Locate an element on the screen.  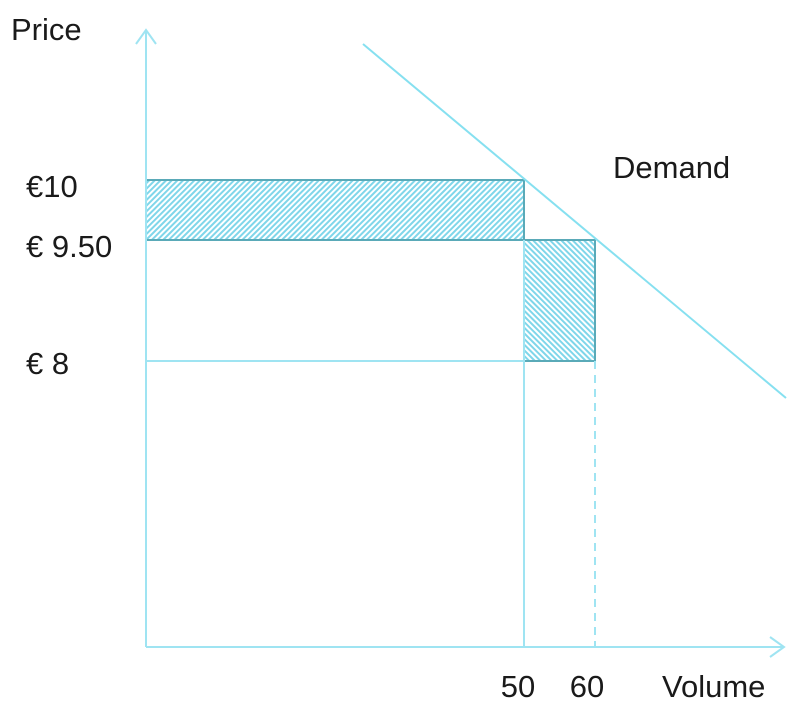
demand-curve-label: Demand is located at coordinates (672, 167).